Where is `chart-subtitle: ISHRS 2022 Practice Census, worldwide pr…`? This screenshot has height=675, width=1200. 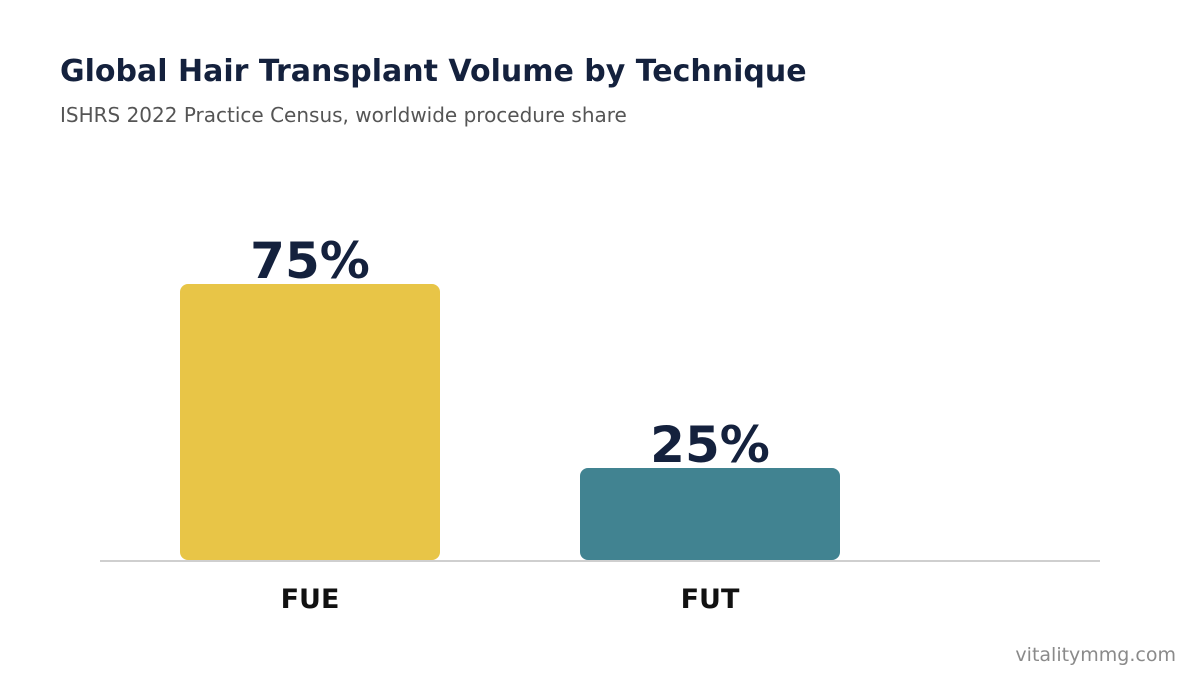
chart-subtitle: ISHRS 2022 Practice Census, worldwide pr… is located at coordinates (343, 115).